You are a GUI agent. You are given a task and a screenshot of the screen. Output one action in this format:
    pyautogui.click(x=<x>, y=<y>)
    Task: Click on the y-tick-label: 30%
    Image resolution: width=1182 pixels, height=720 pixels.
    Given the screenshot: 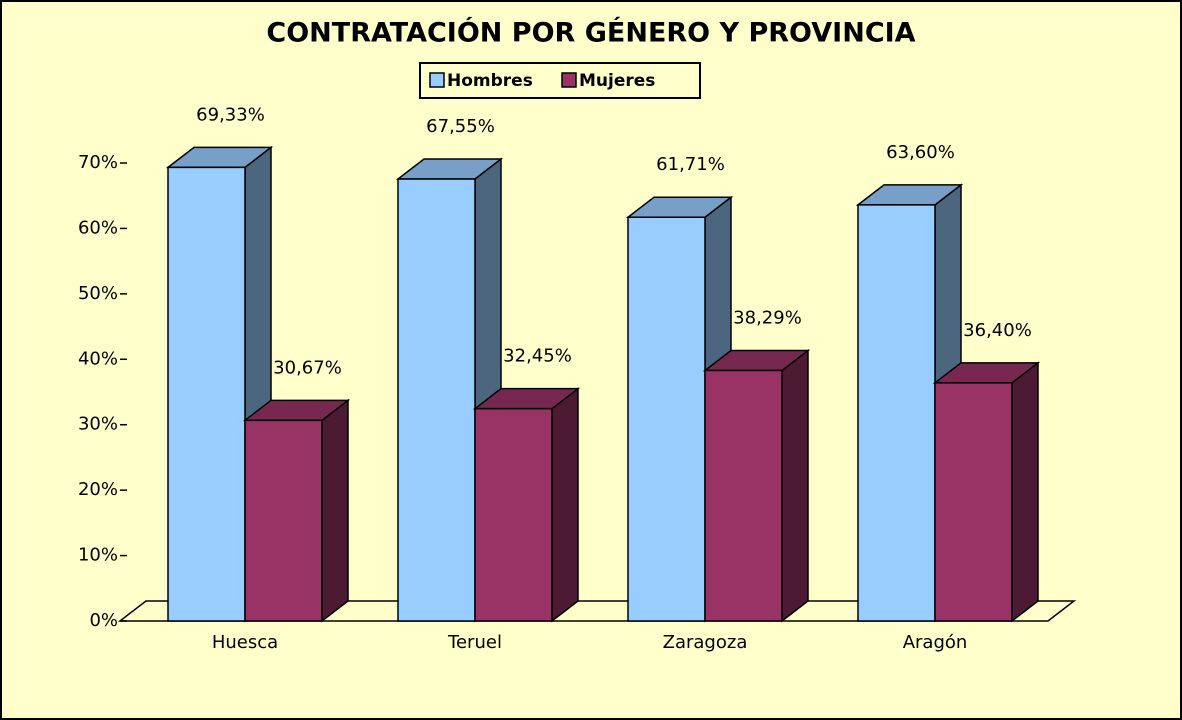 What is the action you would take?
    pyautogui.click(x=98, y=424)
    